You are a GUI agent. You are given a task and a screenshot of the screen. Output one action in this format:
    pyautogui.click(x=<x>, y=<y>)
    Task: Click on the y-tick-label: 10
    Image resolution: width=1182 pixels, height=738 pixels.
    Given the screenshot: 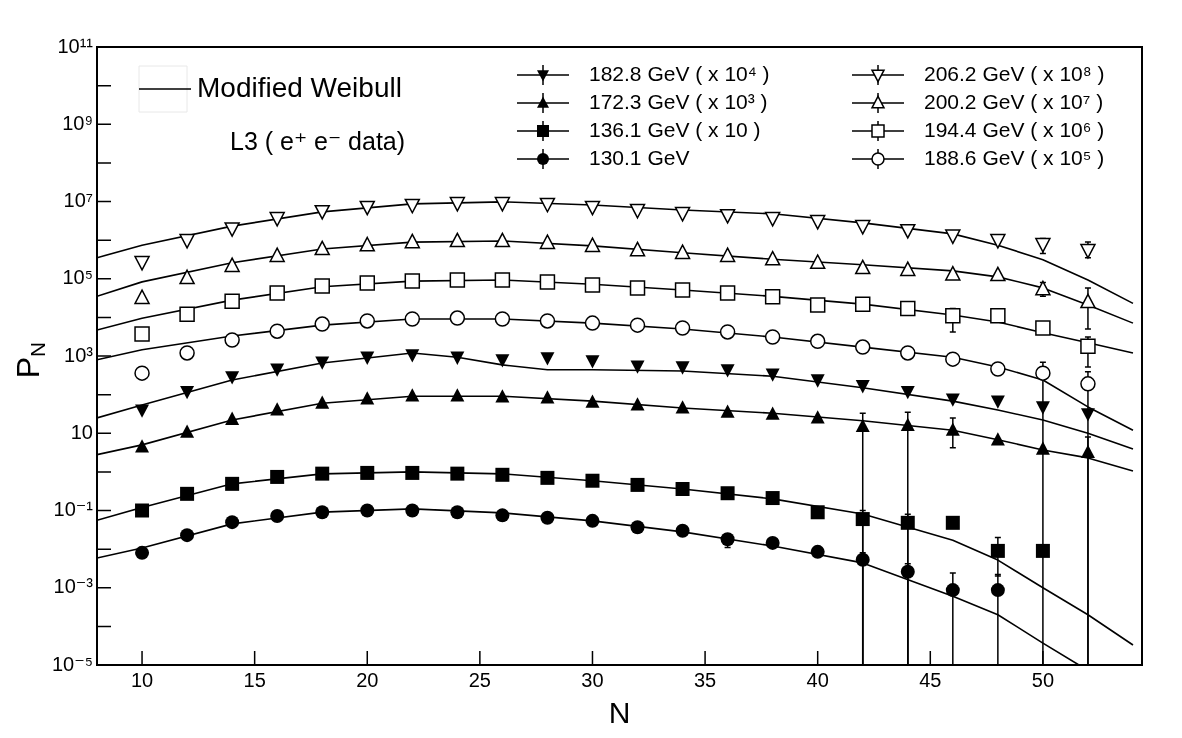 What is the action you would take?
    pyautogui.click(x=81, y=431)
    